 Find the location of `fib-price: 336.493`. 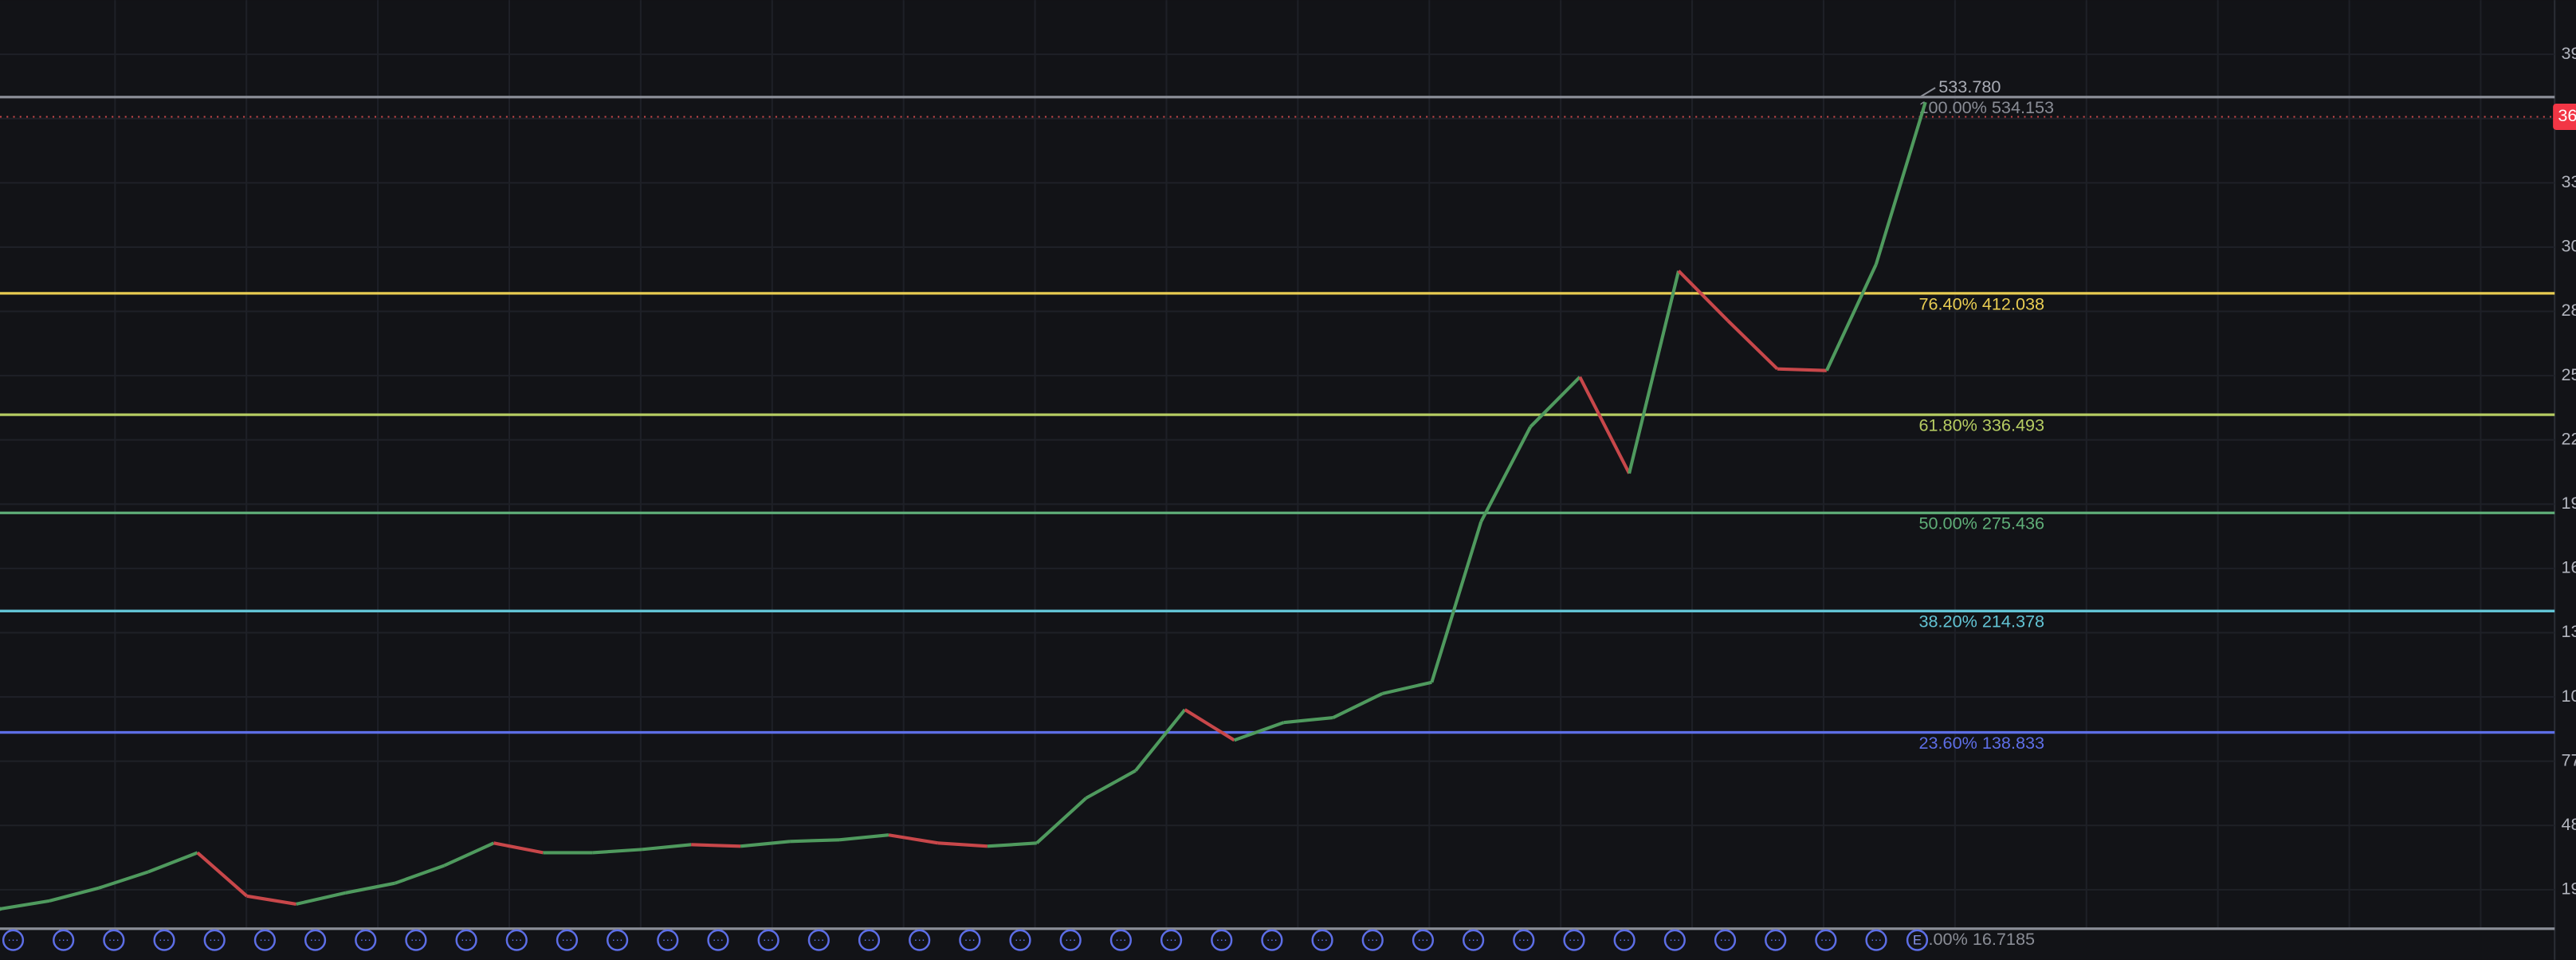

fib-price: 336.493 is located at coordinates (2013, 425).